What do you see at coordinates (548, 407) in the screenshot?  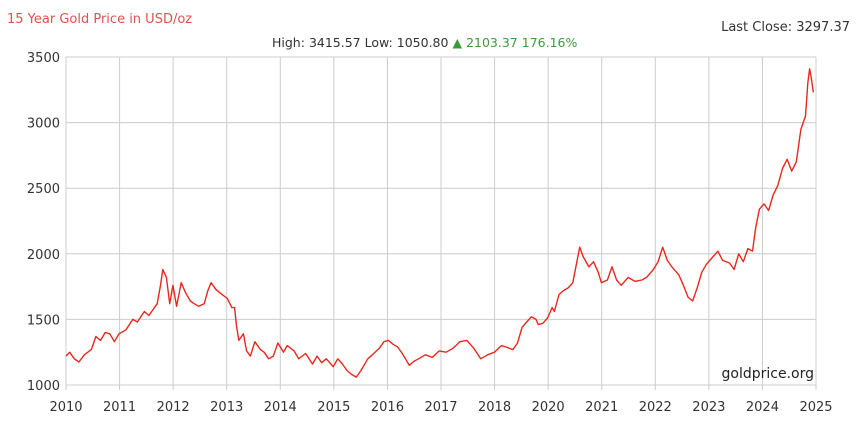 I see `x-tick-label: 2020` at bounding box center [548, 407].